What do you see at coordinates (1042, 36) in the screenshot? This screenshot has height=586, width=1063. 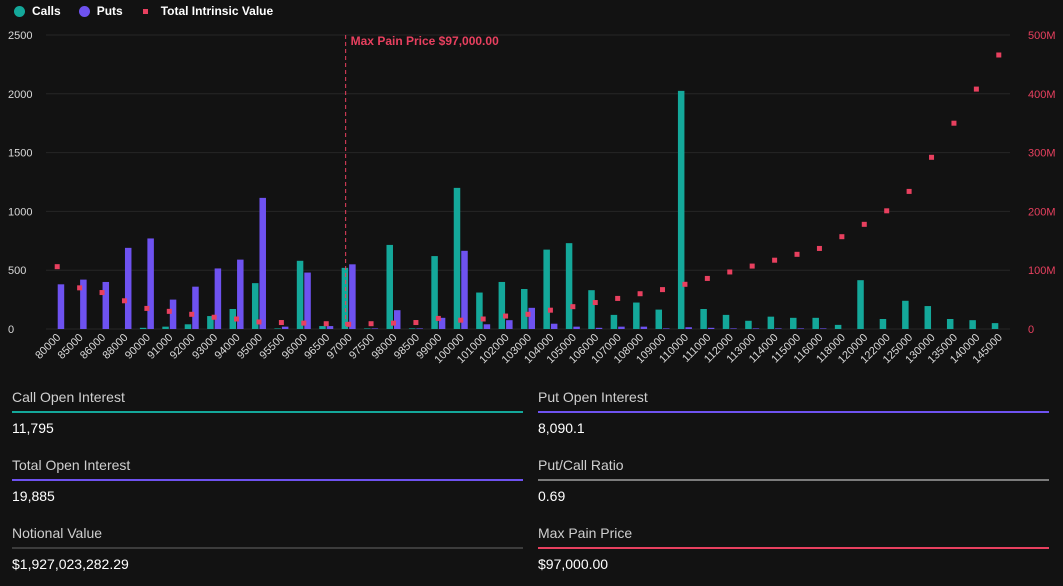 I see `y-right-tick-label: 500M` at bounding box center [1042, 36].